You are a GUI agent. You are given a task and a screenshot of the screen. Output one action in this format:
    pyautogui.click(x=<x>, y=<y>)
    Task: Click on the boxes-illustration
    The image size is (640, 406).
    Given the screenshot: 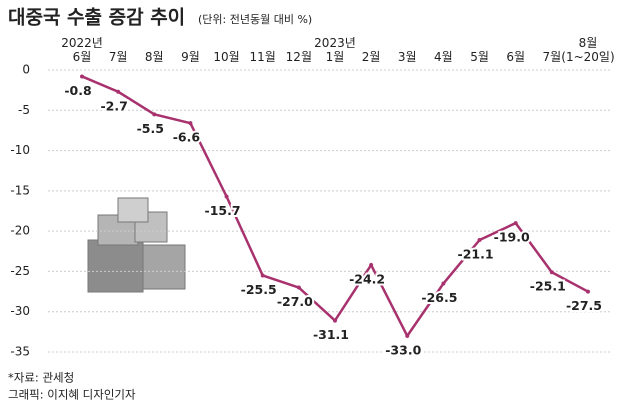 What is the action you would take?
    pyautogui.click(x=136, y=245)
    